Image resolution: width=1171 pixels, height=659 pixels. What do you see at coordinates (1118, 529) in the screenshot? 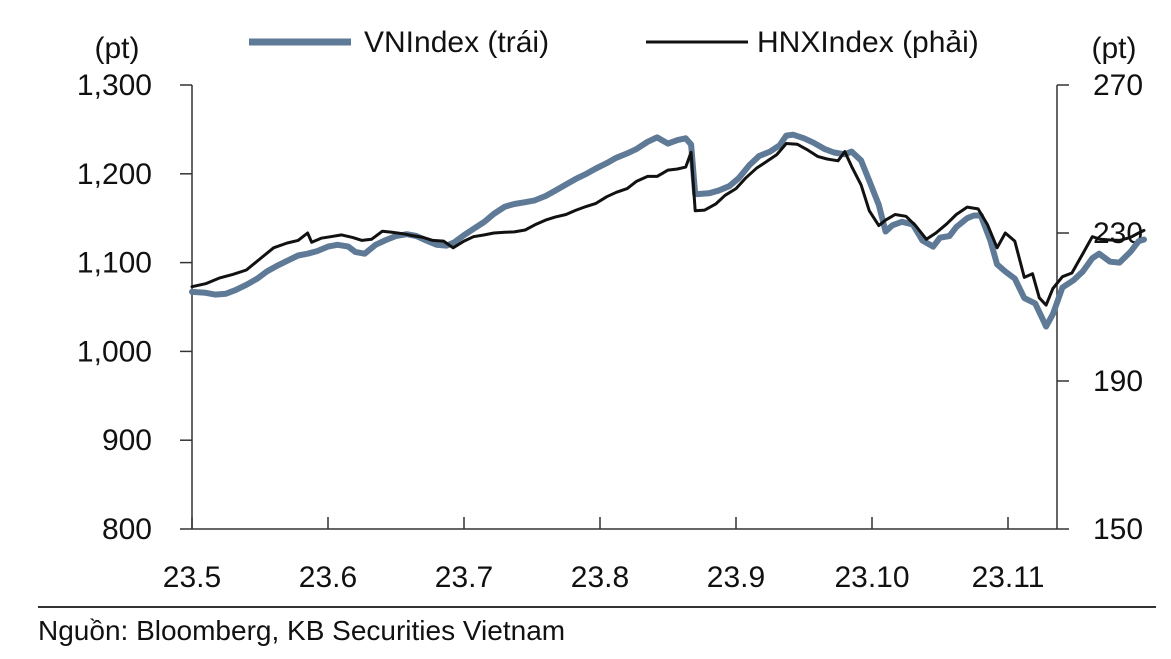
I see `right-tick-label: 150` at bounding box center [1118, 529].